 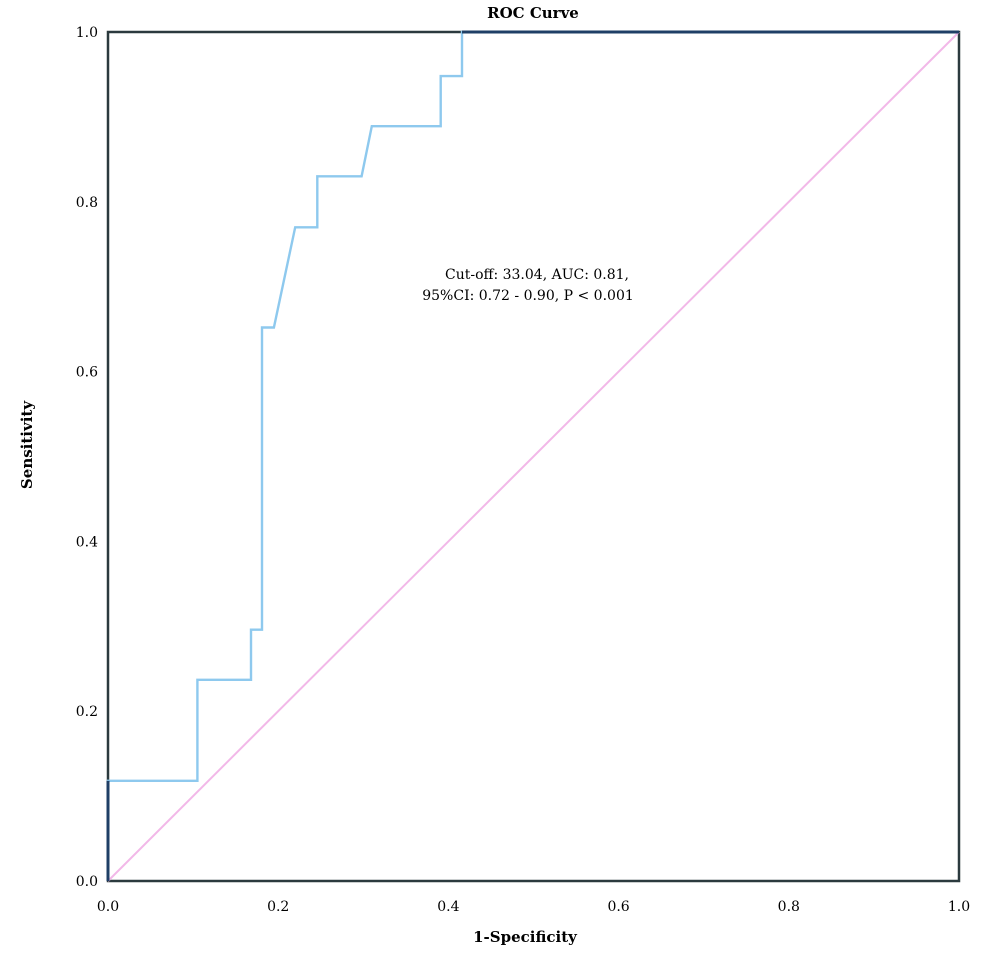 What do you see at coordinates (537, 275) in the screenshot?
I see `annotation-line-1: Cut-off: 33.04, AUC: 0.81,` at bounding box center [537, 275].